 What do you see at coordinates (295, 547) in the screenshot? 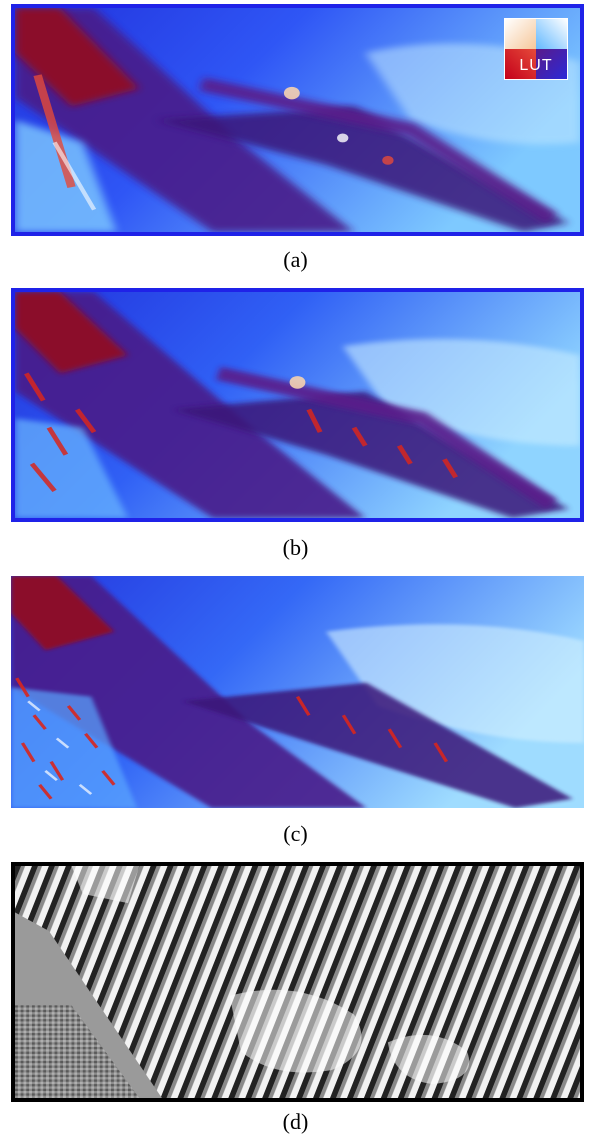
I see `caption-b: (b)` at bounding box center [295, 547].